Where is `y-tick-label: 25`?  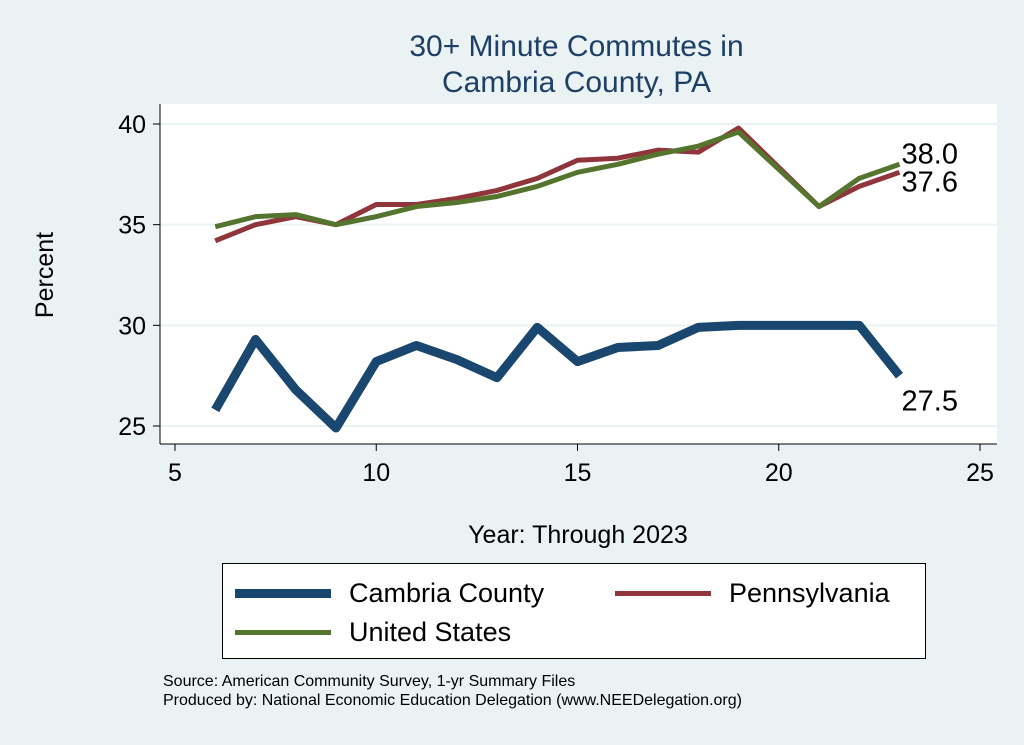
y-tick-label: 25 is located at coordinates (132, 427).